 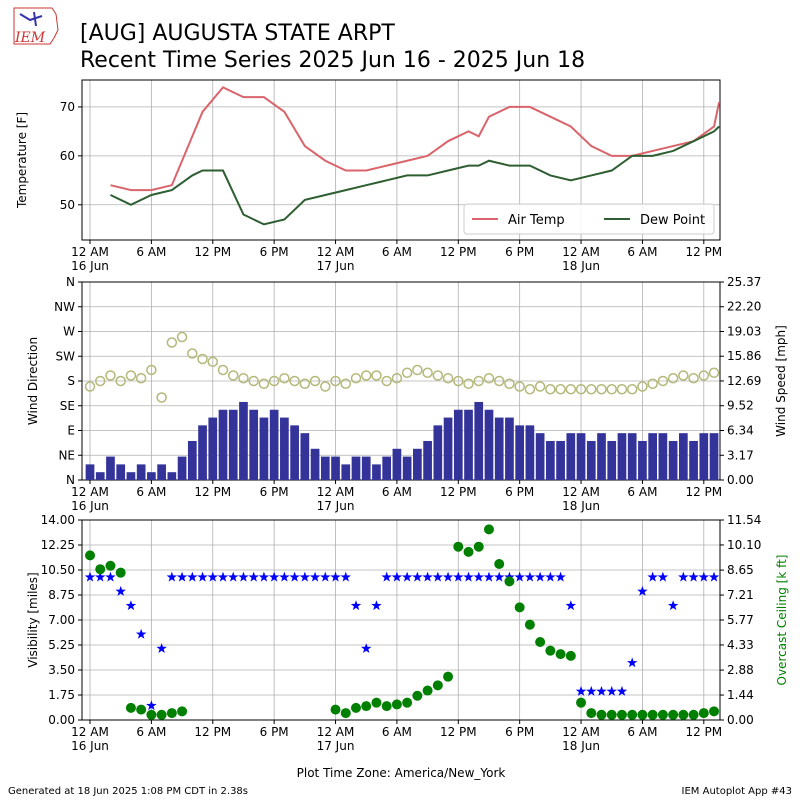 What do you see at coordinates (782, 620) in the screenshot?
I see `y2-axis-label: Overcast Ceiling [k ft]` at bounding box center [782, 620].